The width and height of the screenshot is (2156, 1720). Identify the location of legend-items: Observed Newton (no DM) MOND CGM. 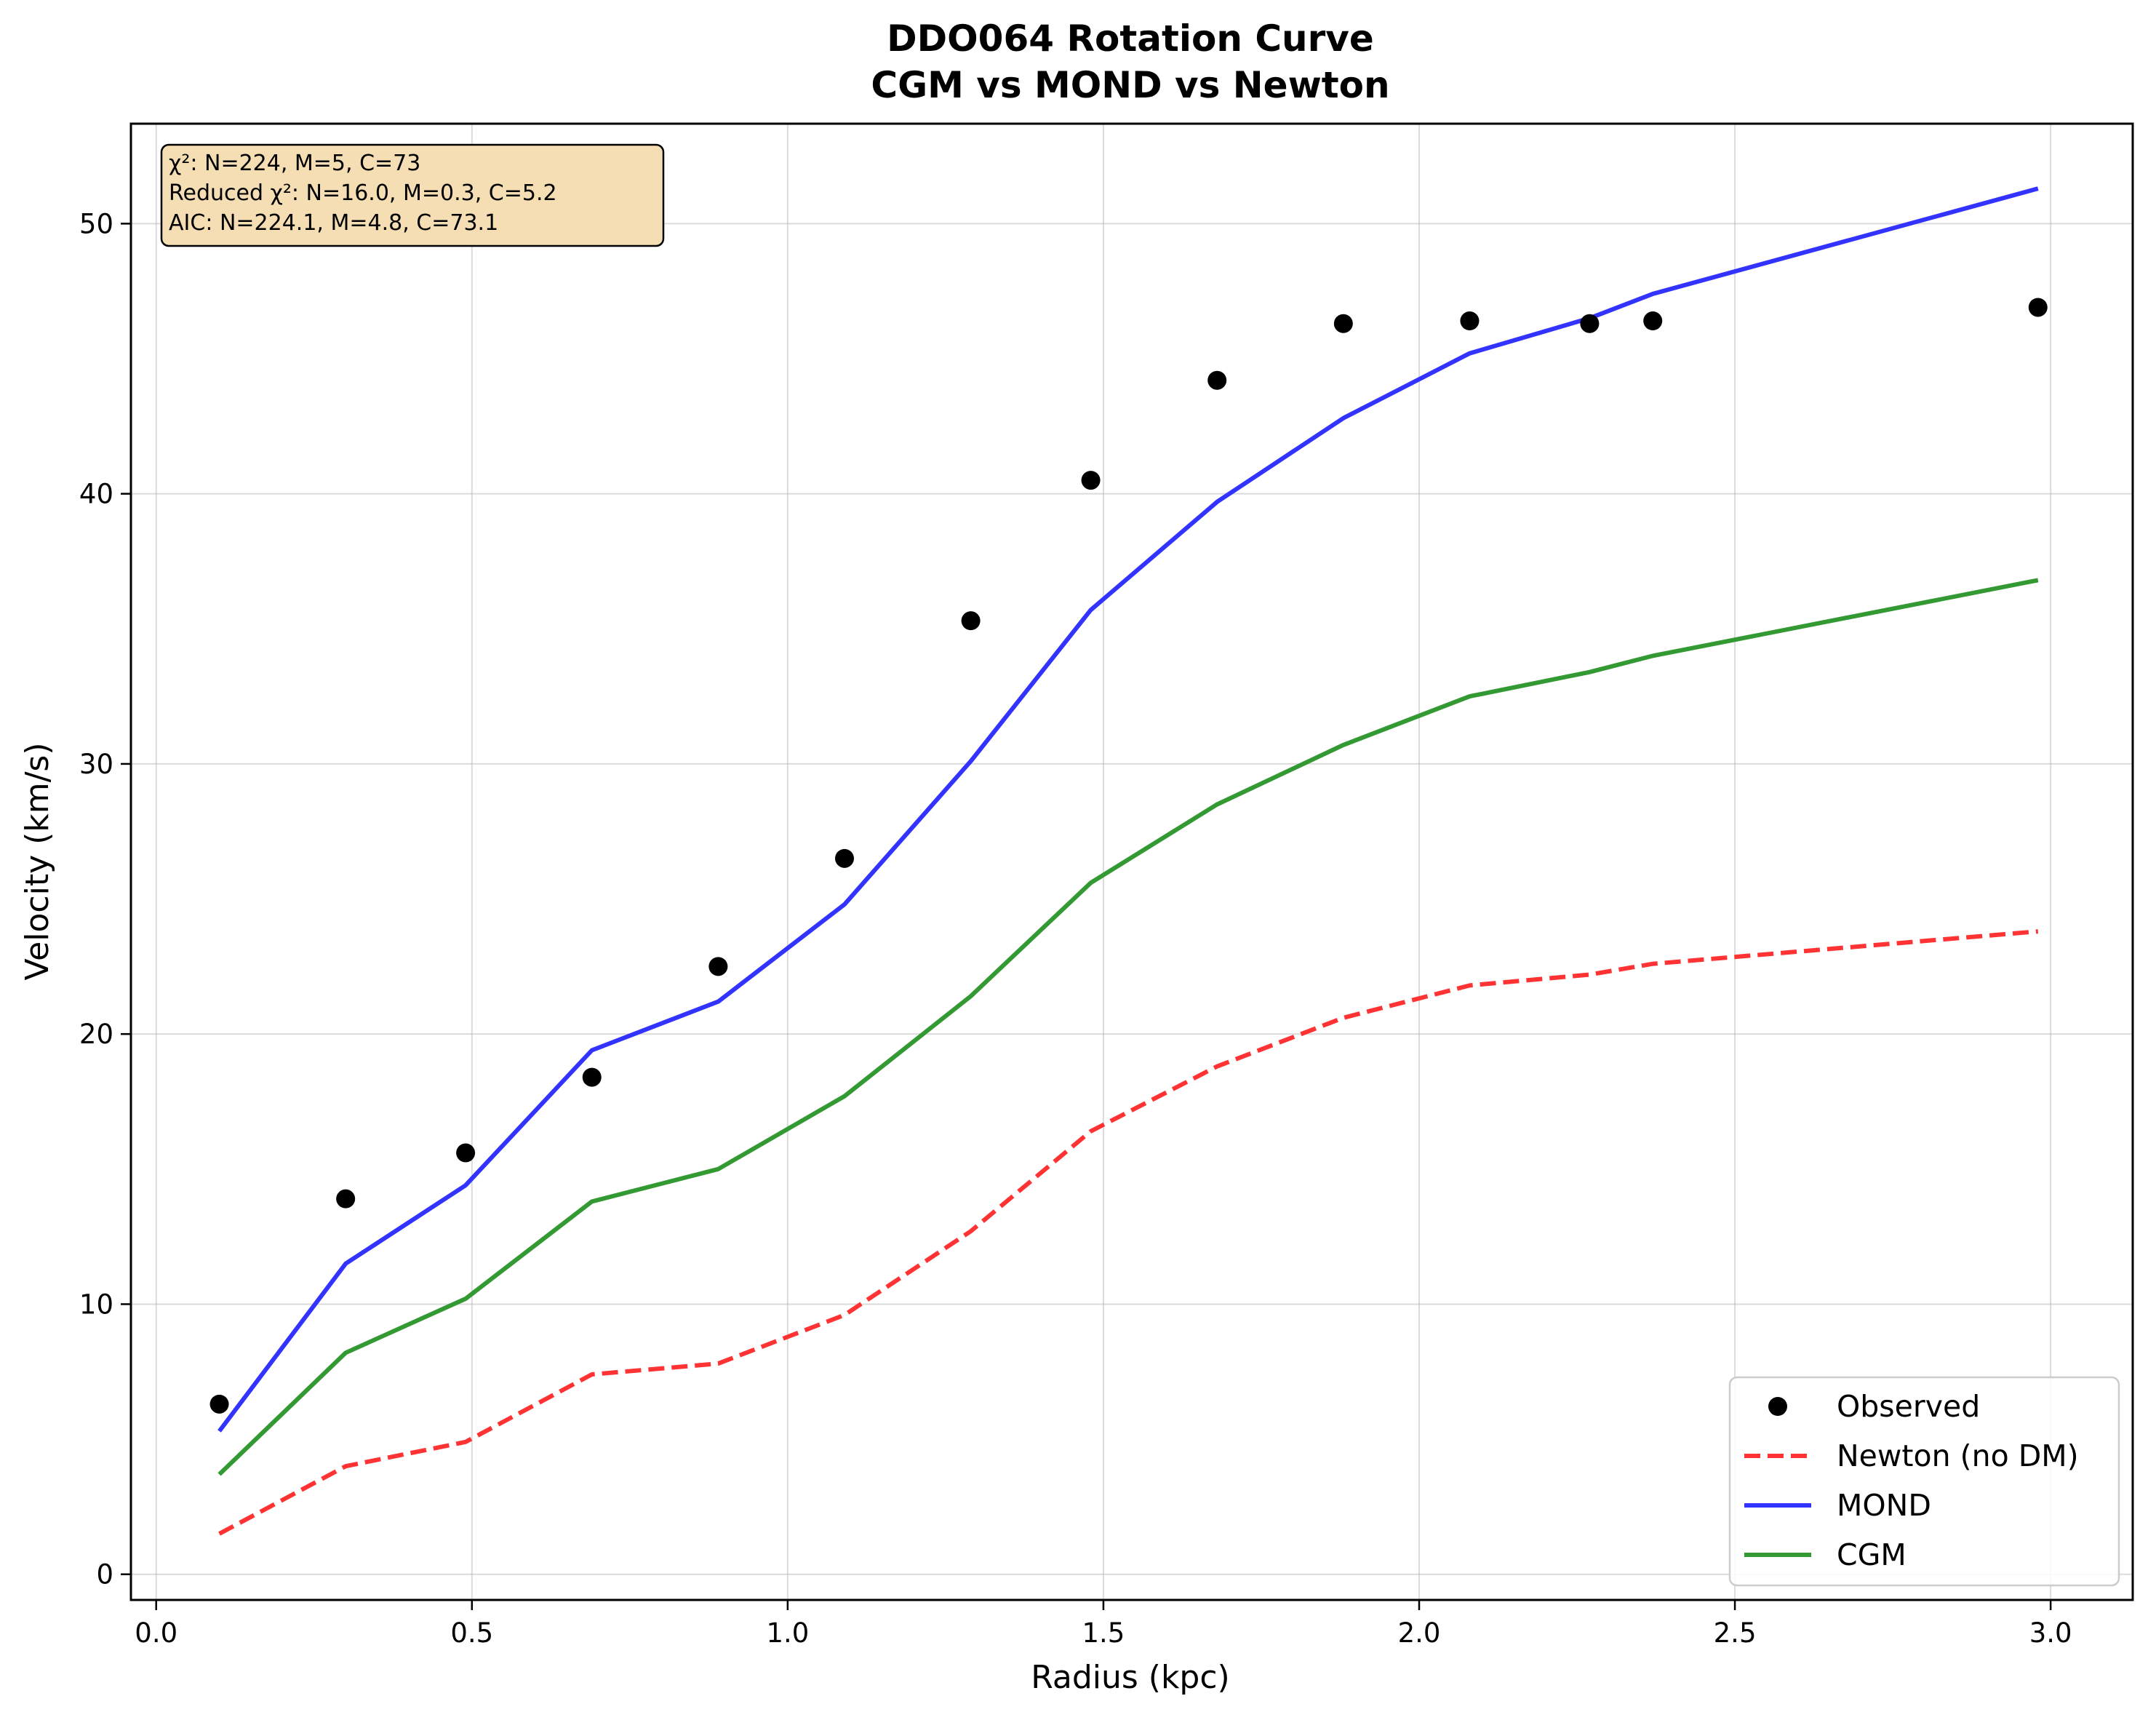
(1912, 1481).